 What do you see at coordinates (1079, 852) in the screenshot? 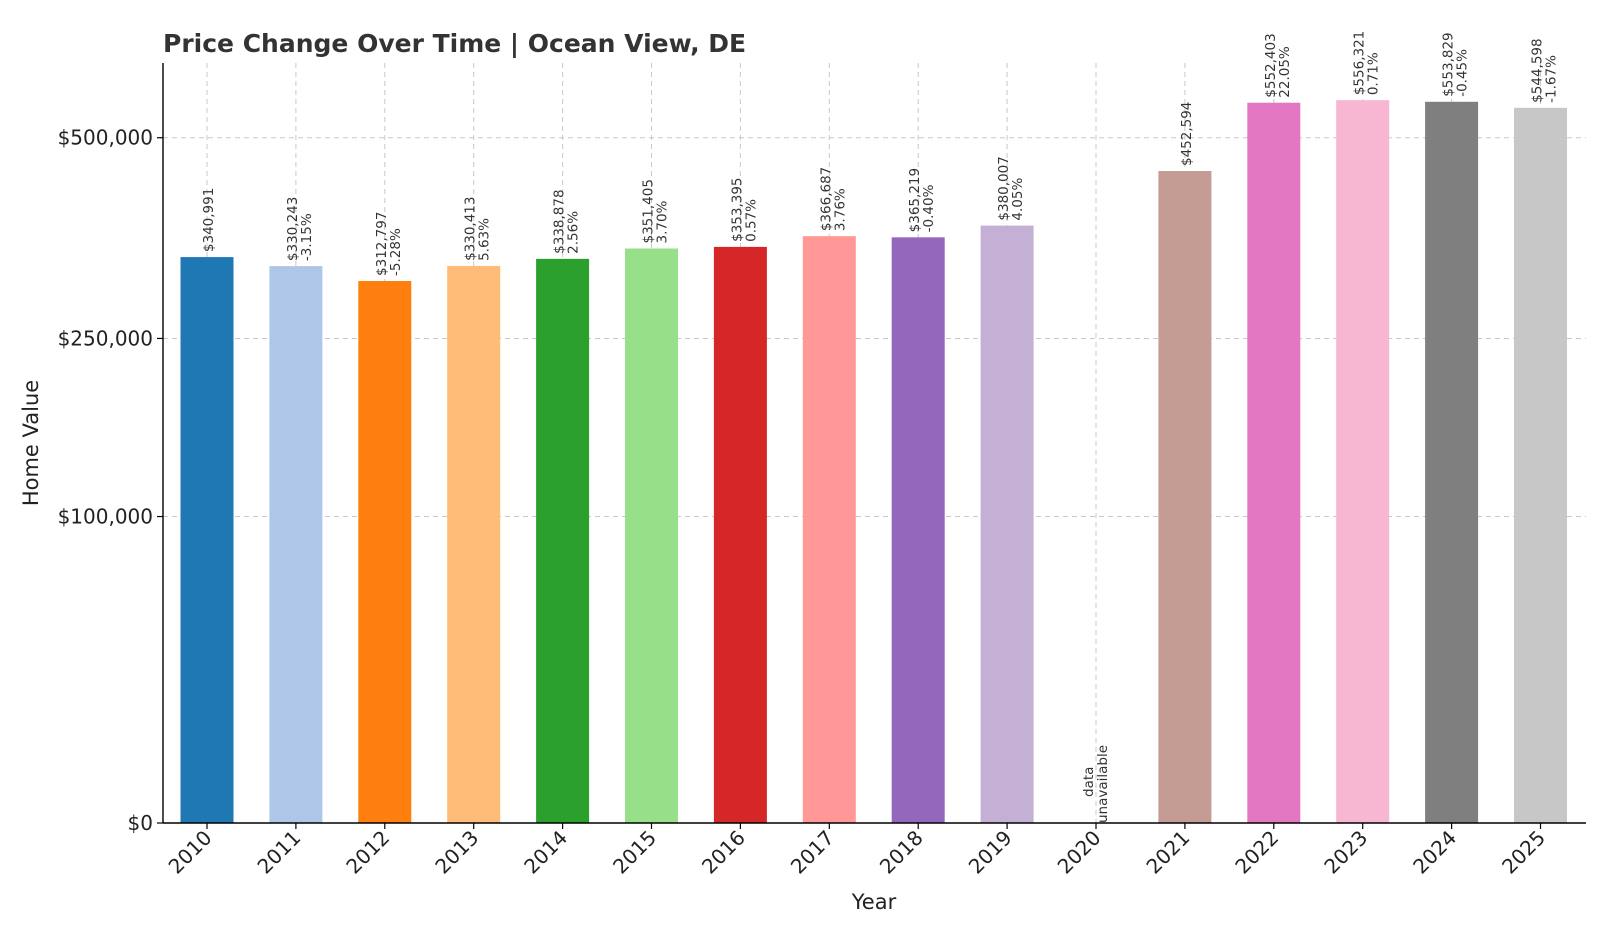
I see `x-tick-label-2020: 2020` at bounding box center [1079, 852].